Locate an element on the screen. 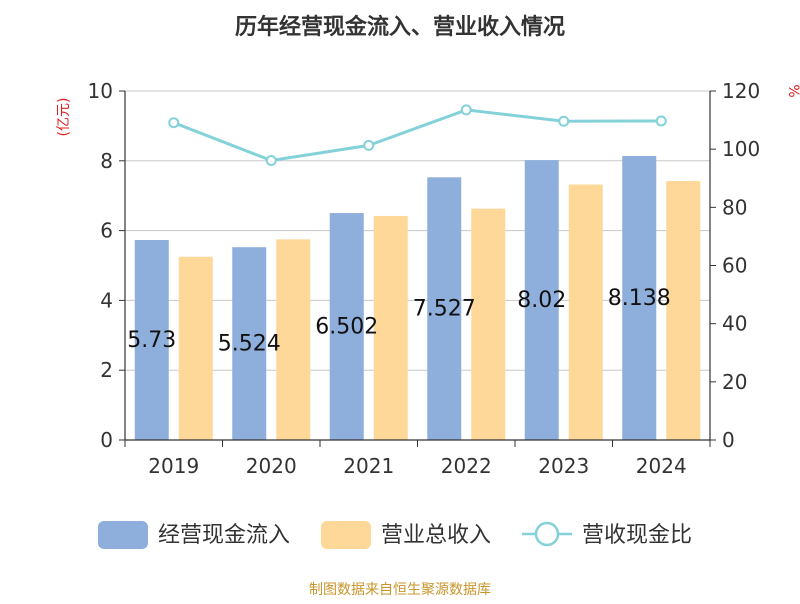 The image size is (800, 604). x-axis-tick-label: 2020 is located at coordinates (271, 466).